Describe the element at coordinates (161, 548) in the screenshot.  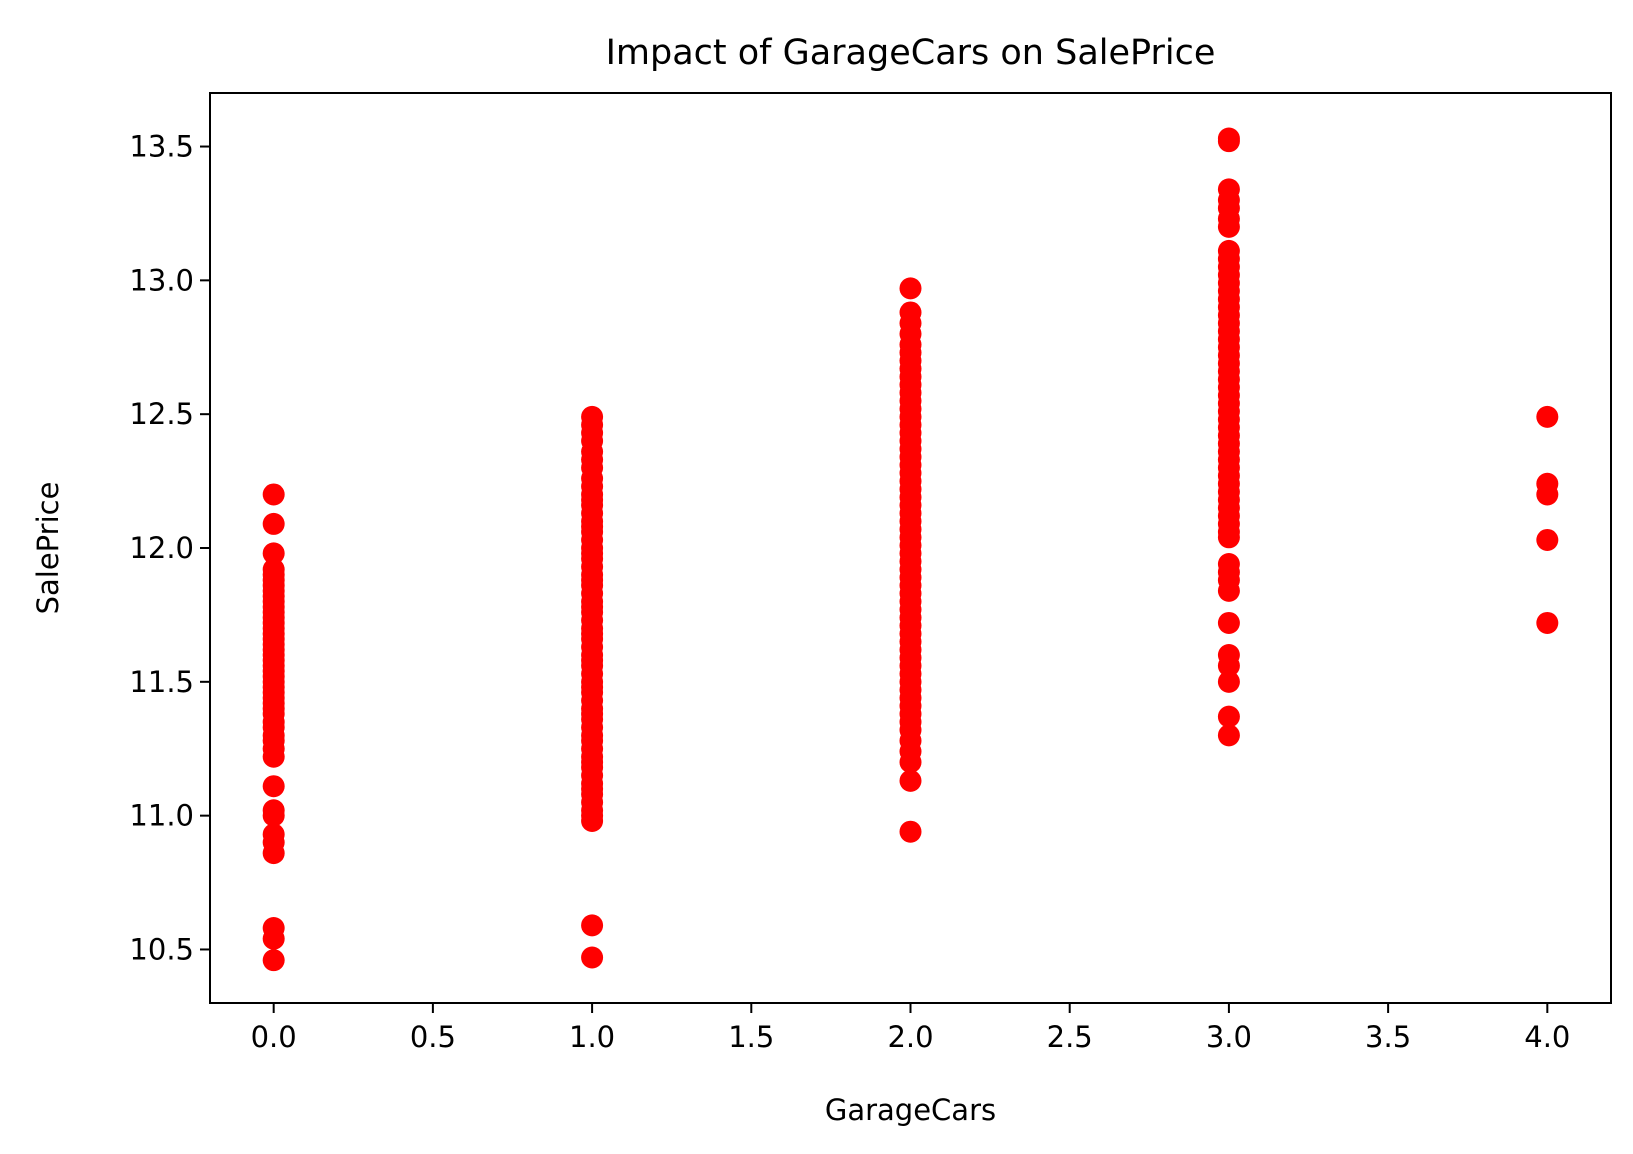
I see `y-tick-label: 12.0` at that location.